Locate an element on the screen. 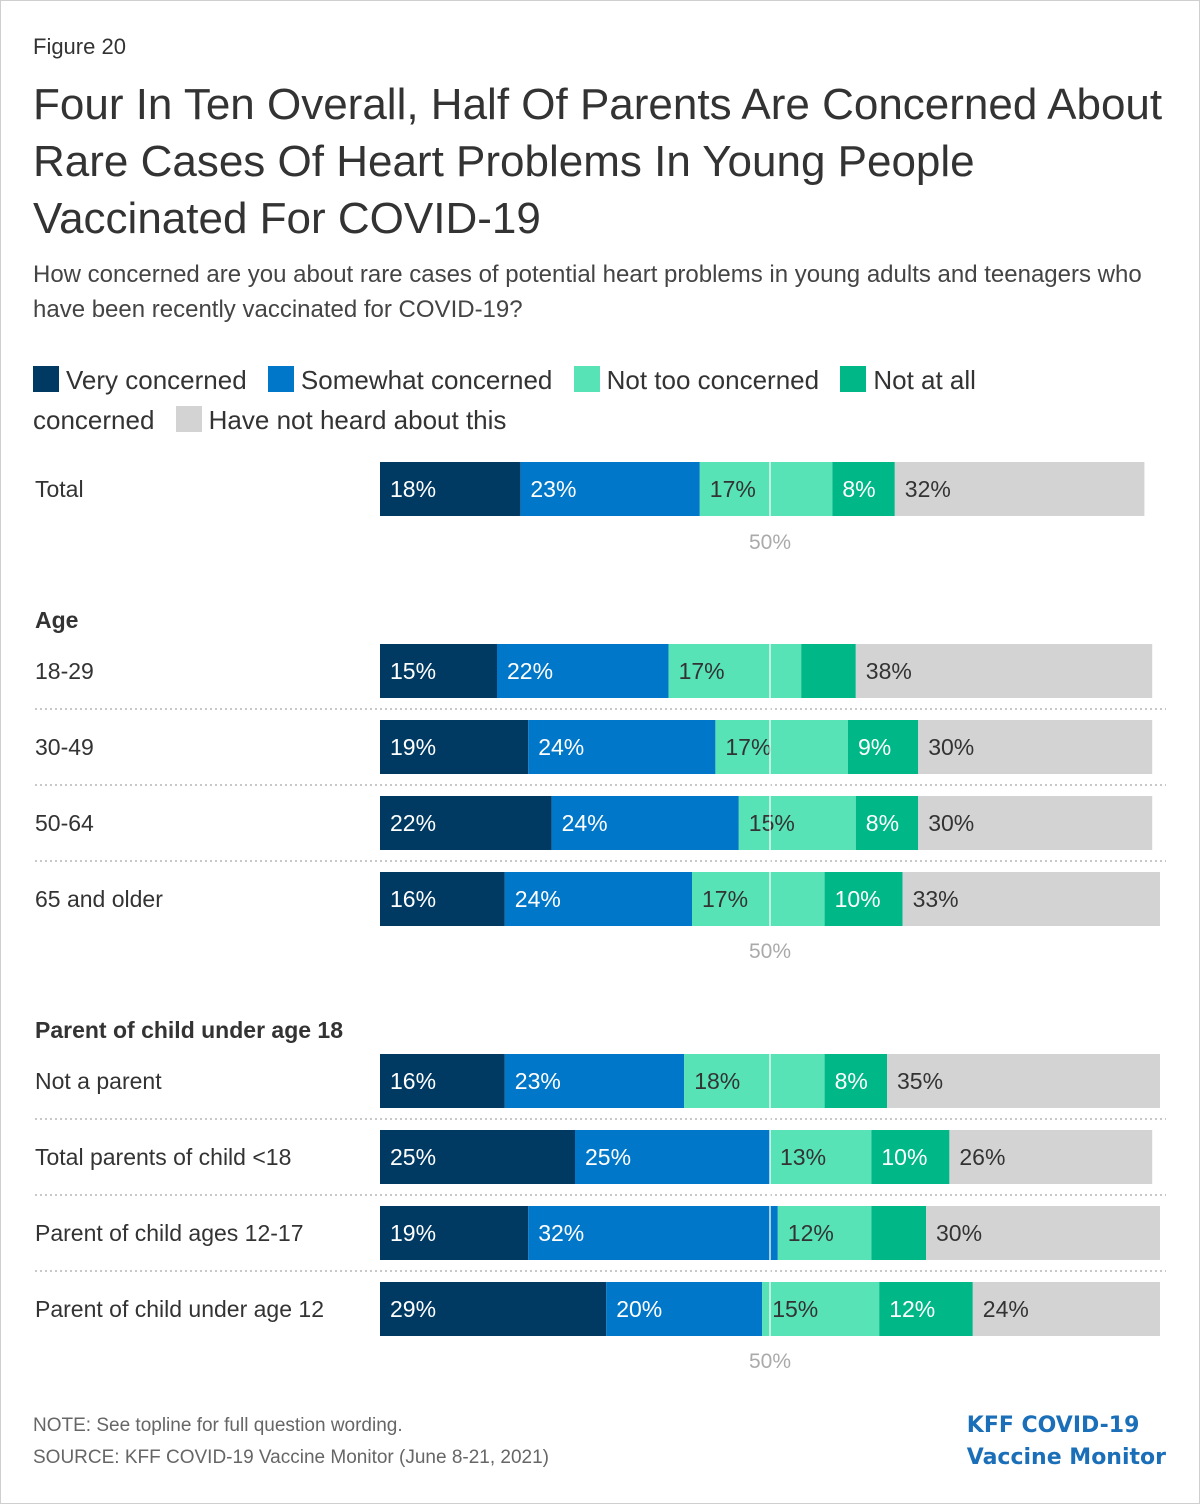 Image resolution: width=1200 pixels, height=1504 pixels. category-label: 65 and older is located at coordinates (99, 899).